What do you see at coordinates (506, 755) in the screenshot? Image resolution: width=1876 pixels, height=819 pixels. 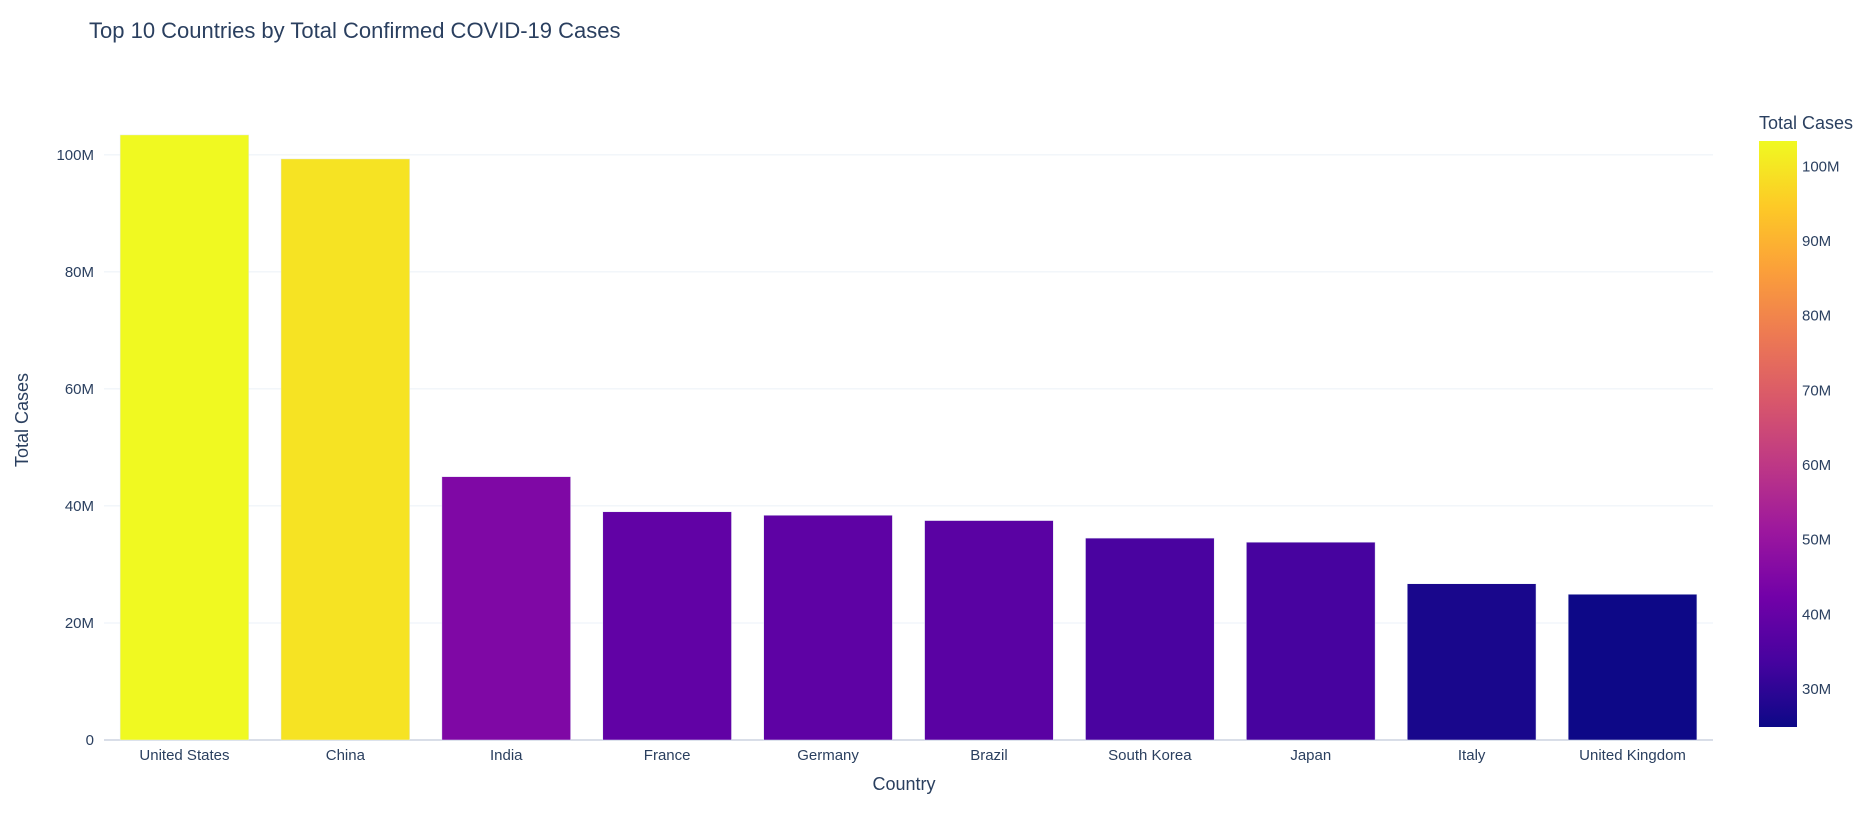 I see `x-tick-label: India` at bounding box center [506, 755].